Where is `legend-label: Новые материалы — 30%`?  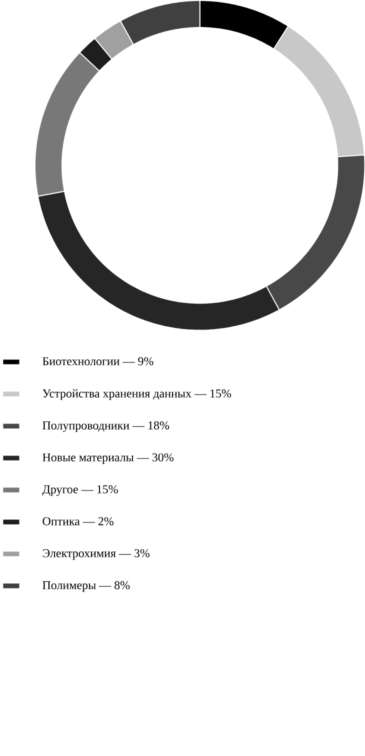
legend-label: Новые материалы — 30% is located at coordinates (108, 458).